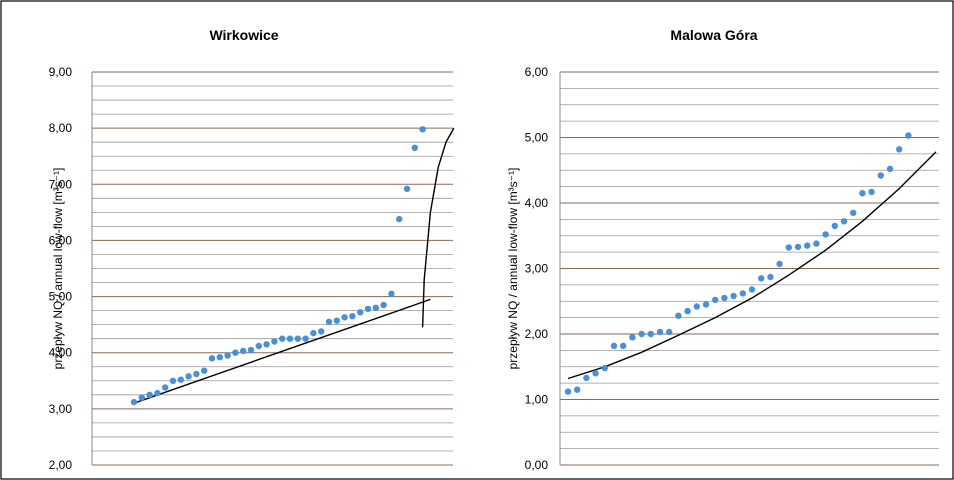 Image resolution: width=954 pixels, height=480 pixels. I want to click on chart-title: Malowa Góra, so click(713, 35).